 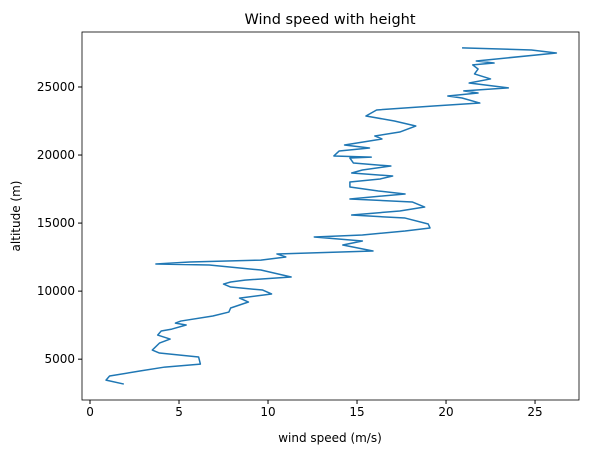 What do you see at coordinates (445, 412) in the screenshot?
I see `x-tick-label: 20` at bounding box center [445, 412].